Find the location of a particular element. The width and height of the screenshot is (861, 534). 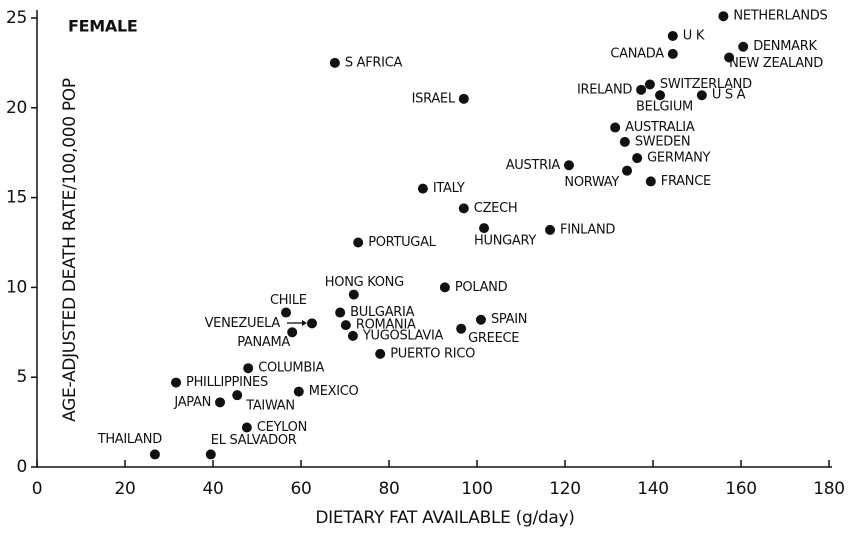

point-label: BELGIUM is located at coordinates (664, 107).